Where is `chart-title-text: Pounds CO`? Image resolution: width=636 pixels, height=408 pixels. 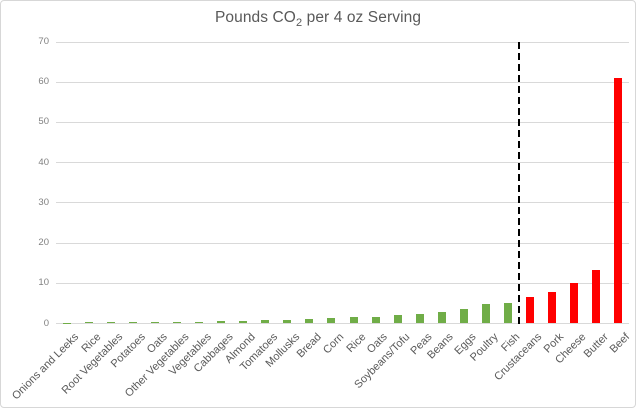 chart-title-text: Pounds CO is located at coordinates (255, 17).